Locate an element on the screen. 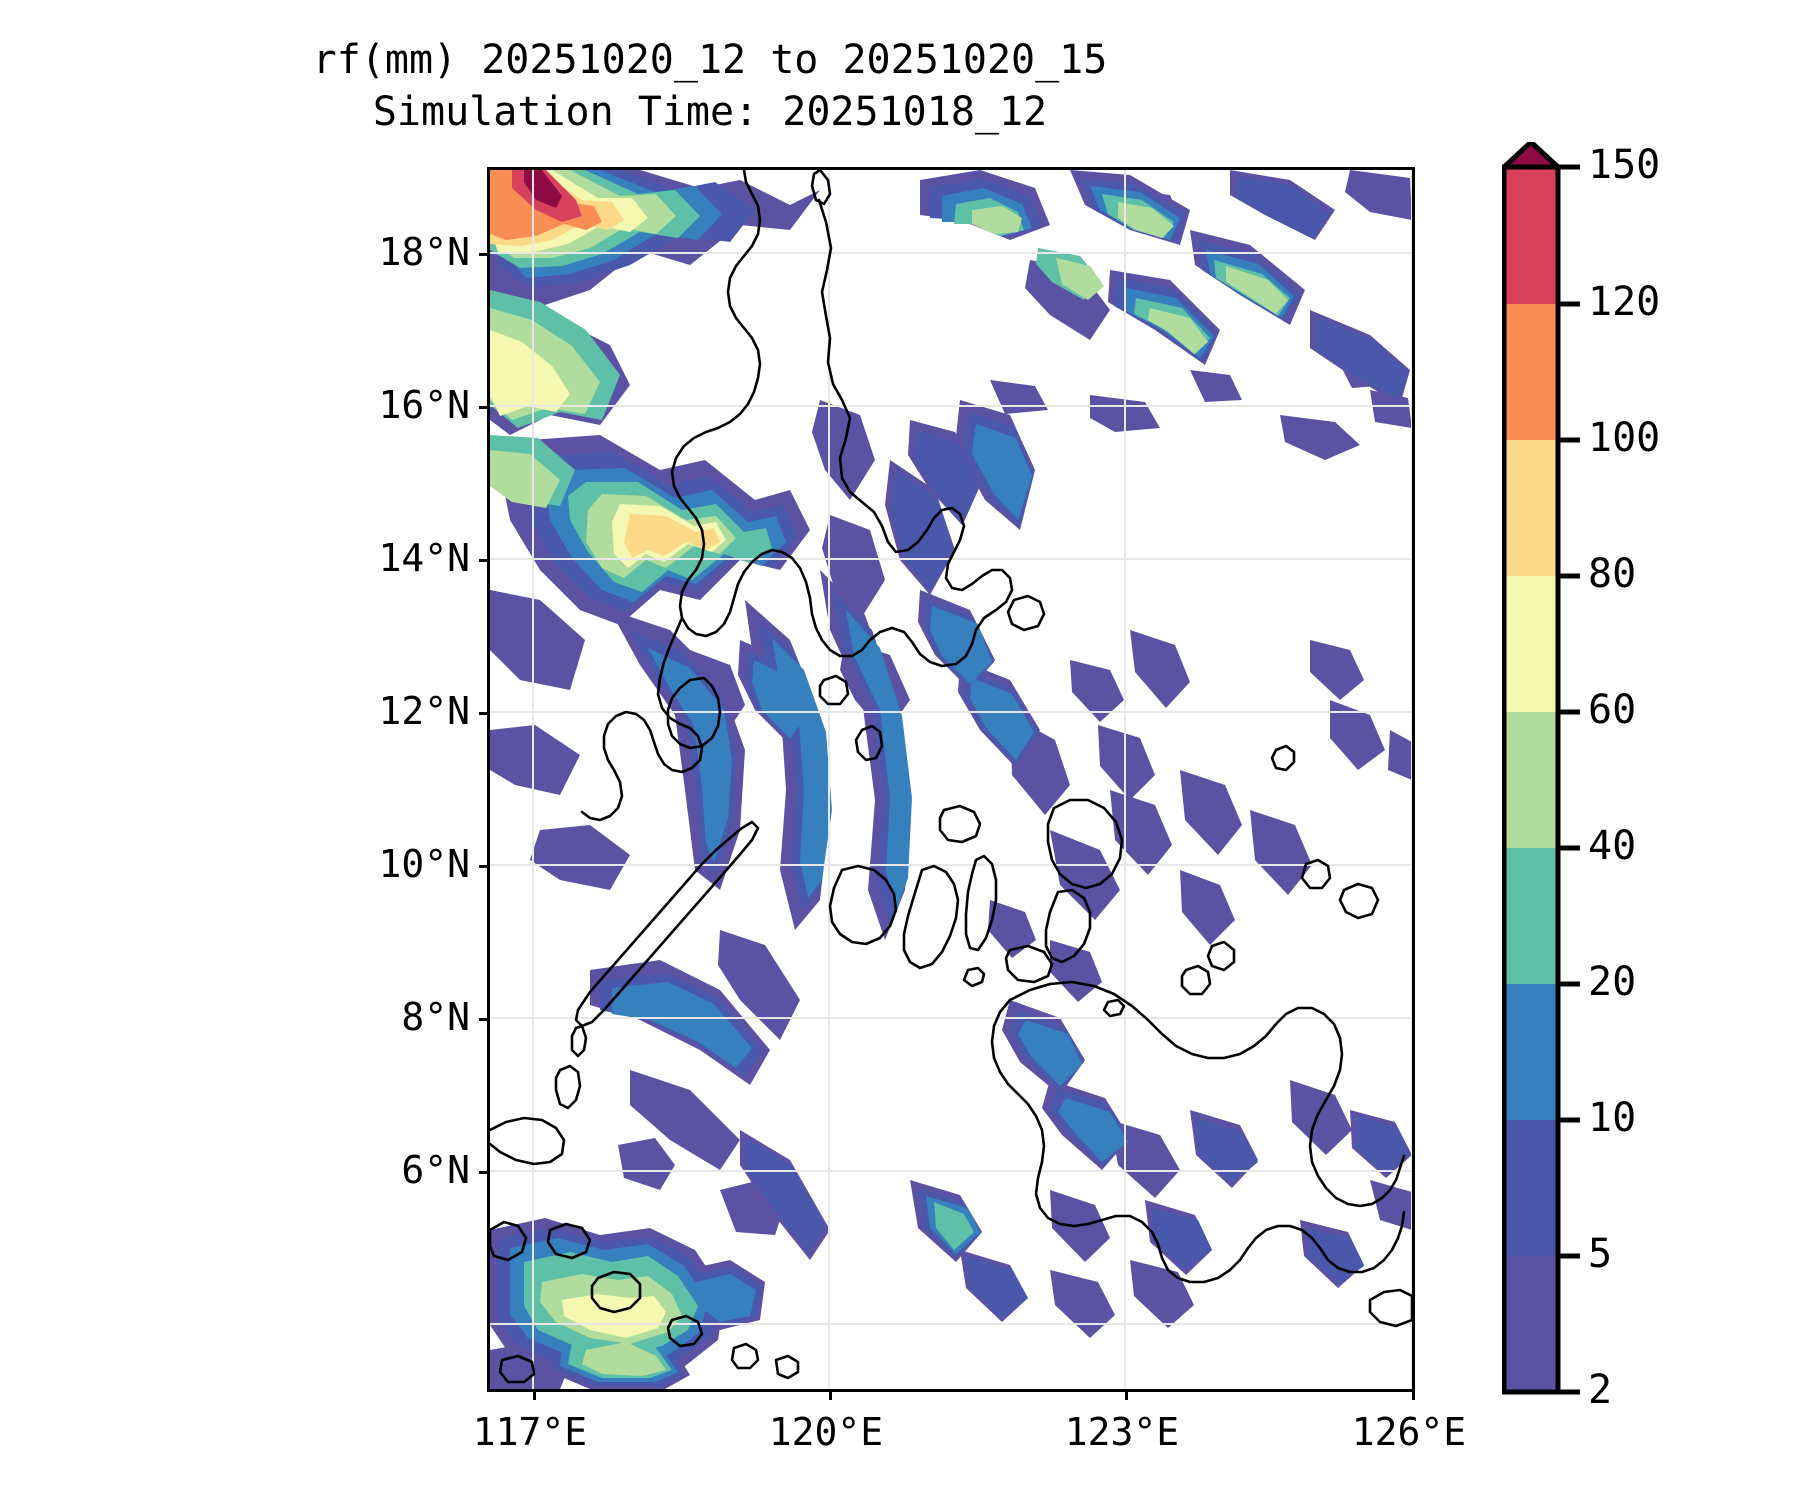  y-tick-label-18N: 18°N is located at coordinates (424, 252).